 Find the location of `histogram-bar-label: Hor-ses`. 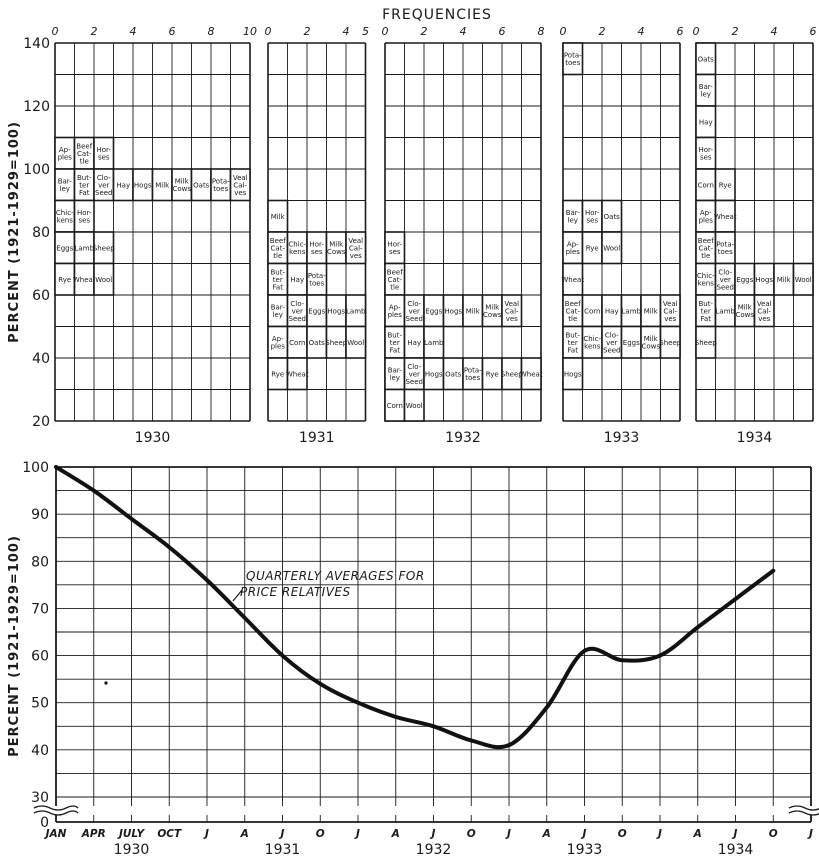

histogram-bar-label: Hor-ses is located at coordinates (103, 154).